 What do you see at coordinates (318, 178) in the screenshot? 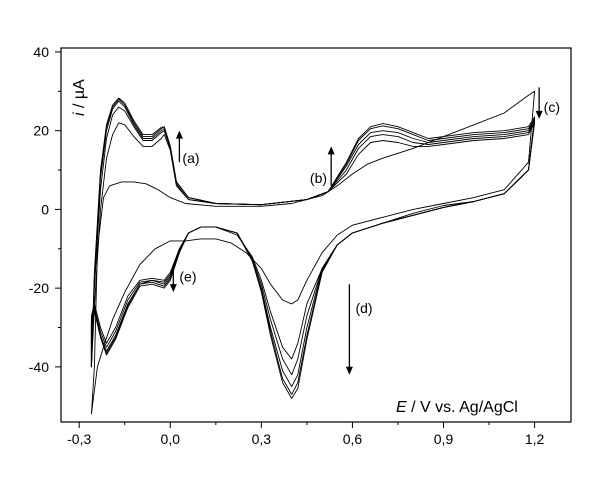
I see `annotation-label: (b)` at bounding box center [318, 178].